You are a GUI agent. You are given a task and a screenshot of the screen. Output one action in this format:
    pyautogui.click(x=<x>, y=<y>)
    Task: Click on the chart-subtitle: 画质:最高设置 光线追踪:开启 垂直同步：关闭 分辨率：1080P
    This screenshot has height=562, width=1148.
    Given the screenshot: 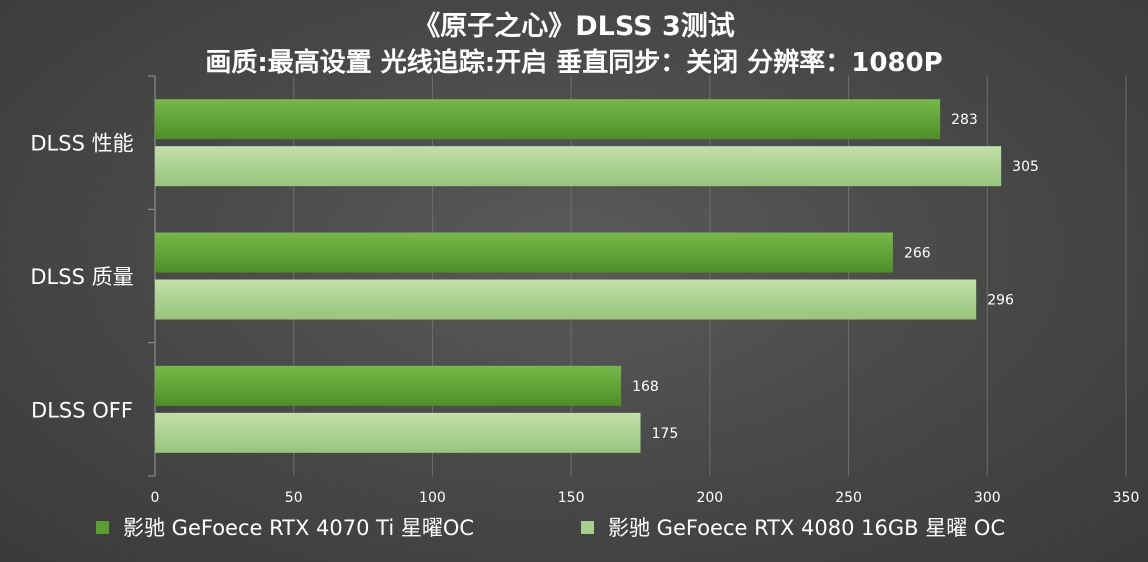 What is the action you would take?
    pyautogui.click(x=574, y=63)
    